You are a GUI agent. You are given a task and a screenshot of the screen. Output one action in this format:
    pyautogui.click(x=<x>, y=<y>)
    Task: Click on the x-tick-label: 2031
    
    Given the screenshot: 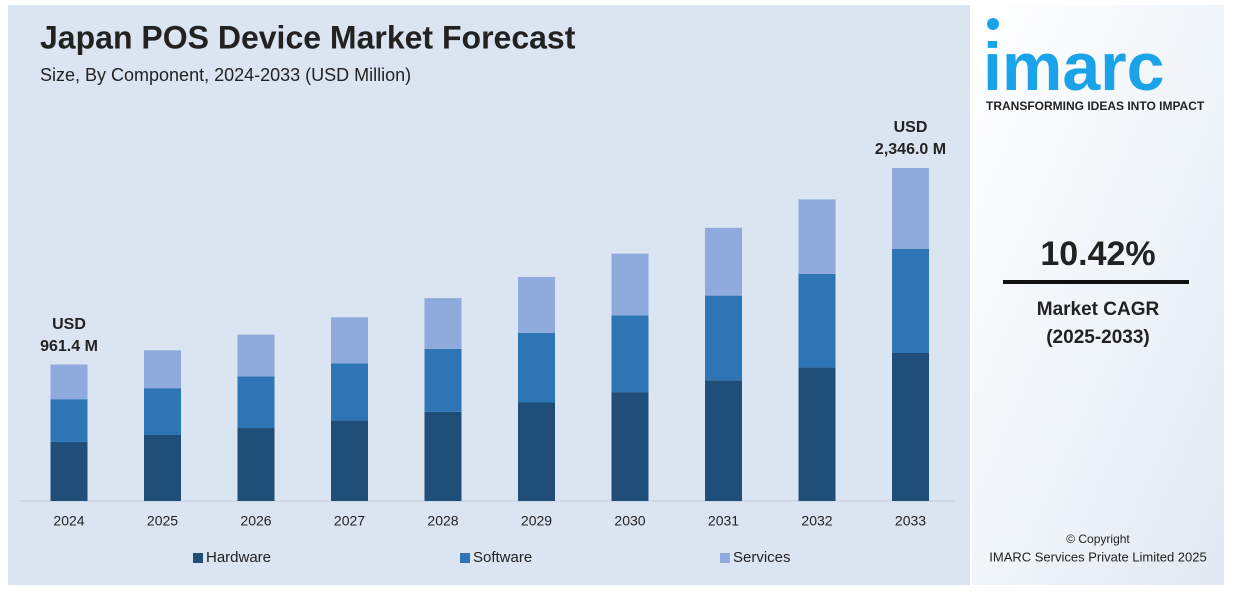 What is the action you would take?
    pyautogui.click(x=723, y=521)
    